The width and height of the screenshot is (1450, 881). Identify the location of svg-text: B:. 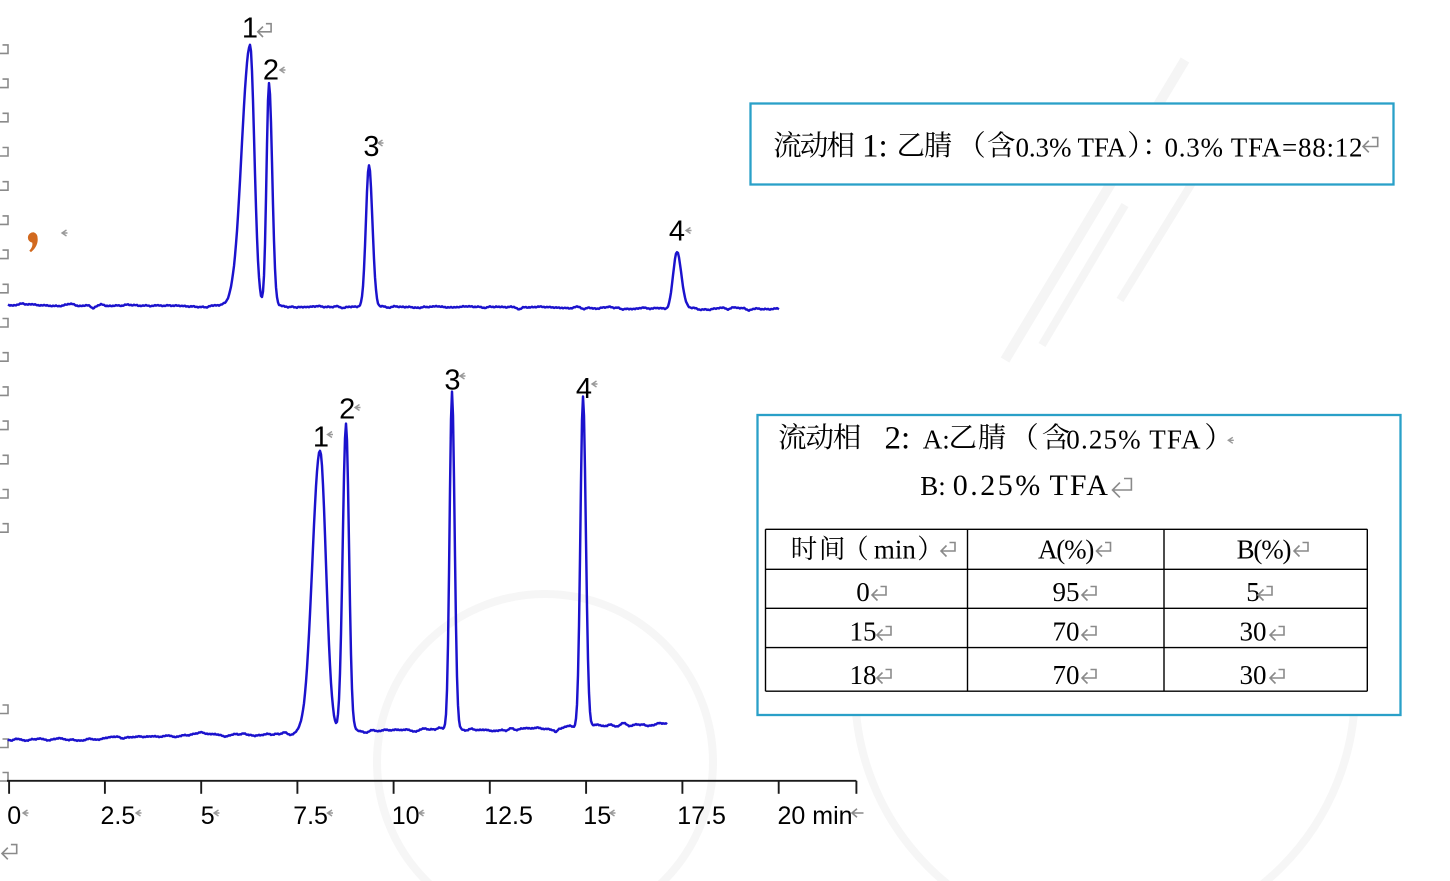
(933, 486).